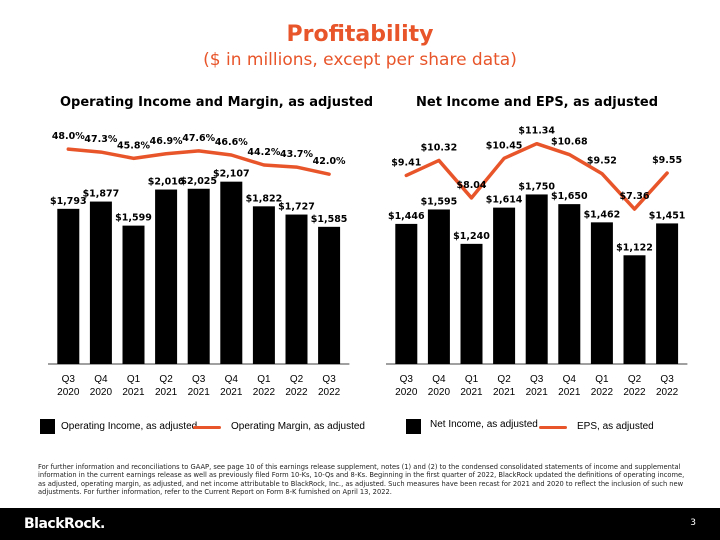  I want to click on chart-title-operating: Operating Income and Margin, as adjusted, so click(217, 102).